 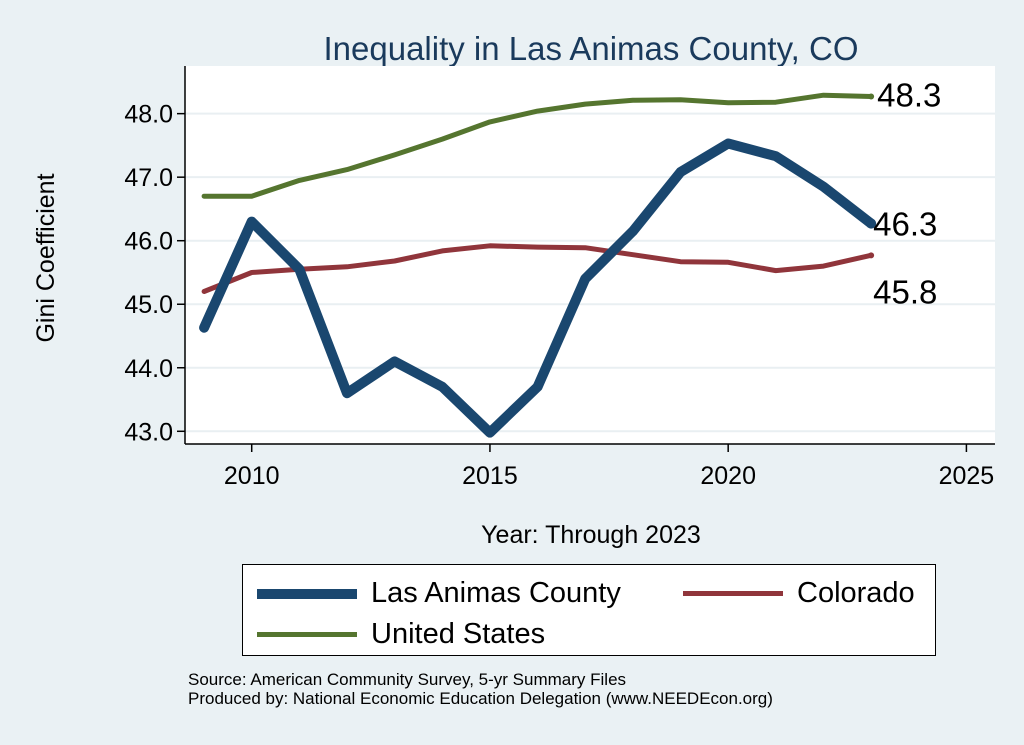 I want to click on x-tick-label: 2020, so click(x=728, y=476).